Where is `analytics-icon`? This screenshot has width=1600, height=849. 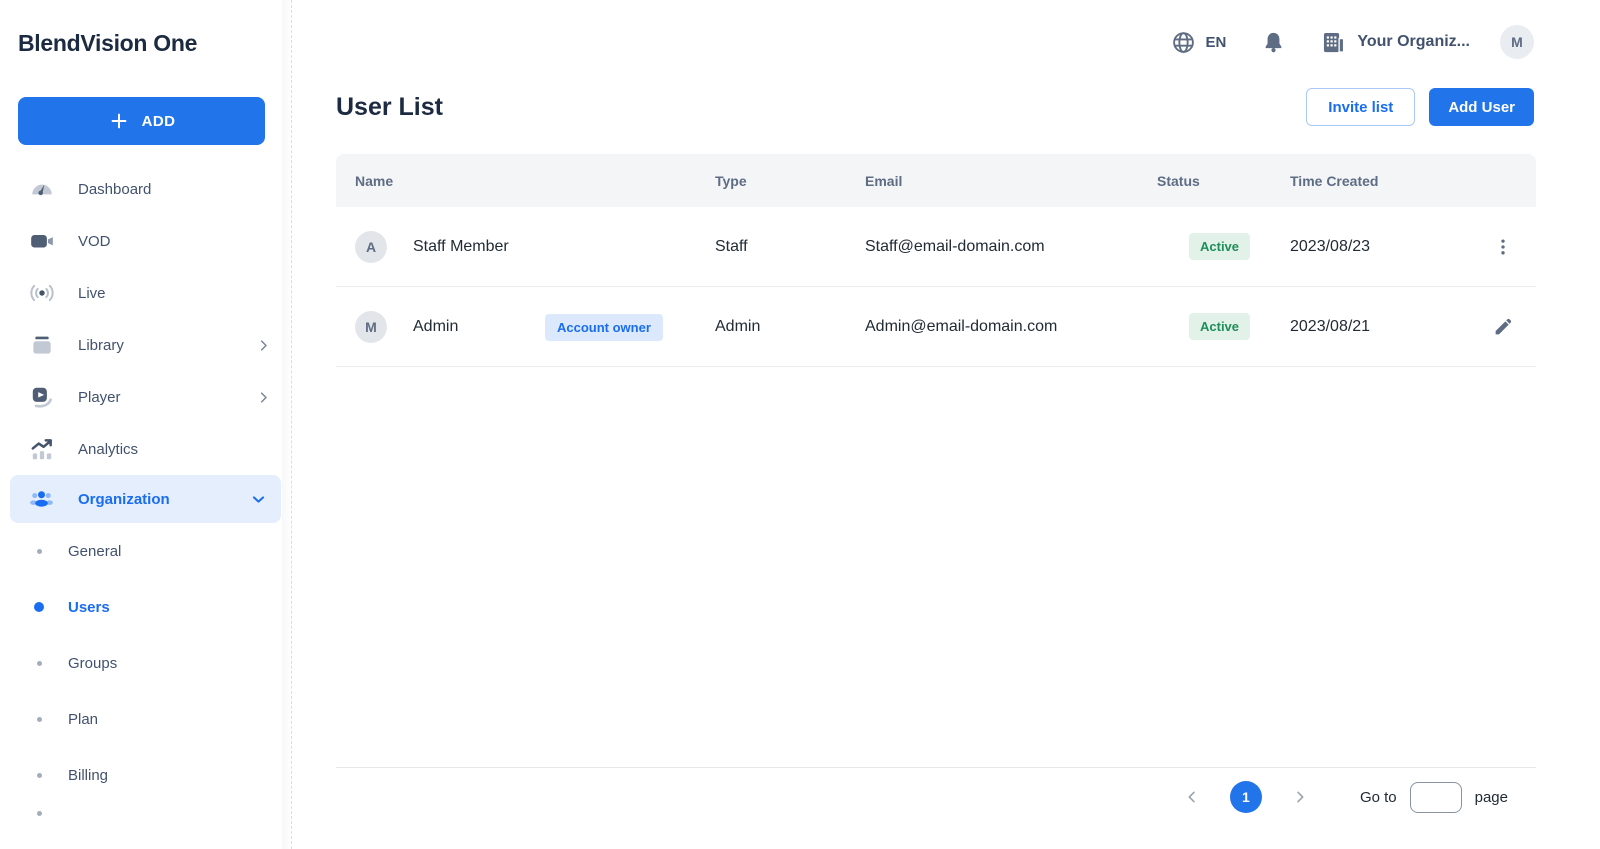
analytics-icon is located at coordinates (41, 449).